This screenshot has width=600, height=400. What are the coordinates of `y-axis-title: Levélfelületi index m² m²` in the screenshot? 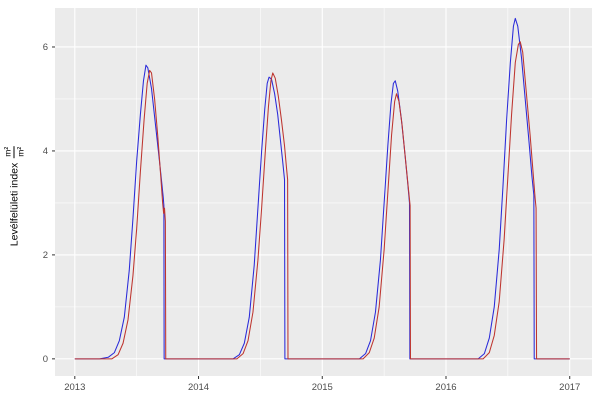 It's located at (13, 196).